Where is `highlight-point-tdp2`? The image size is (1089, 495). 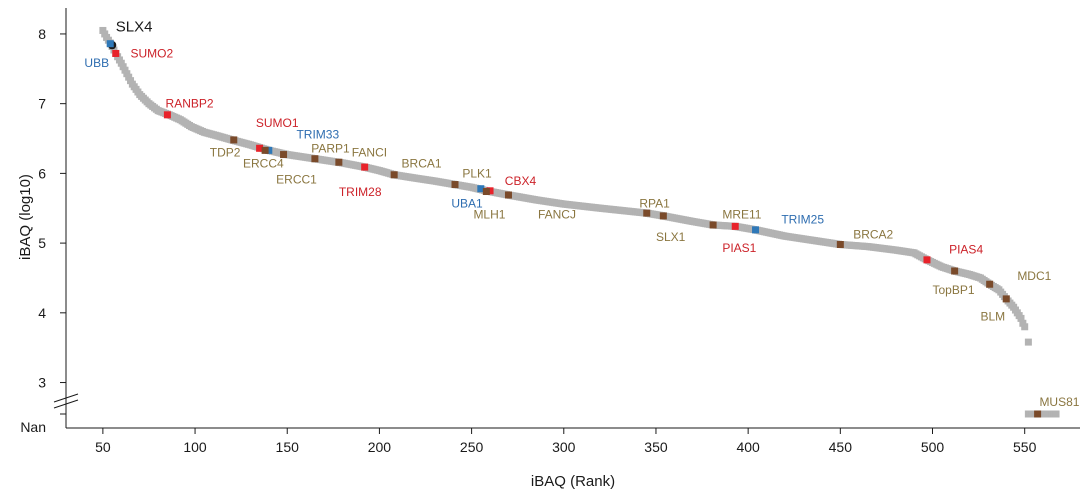
highlight-point-tdp2 is located at coordinates (233, 139).